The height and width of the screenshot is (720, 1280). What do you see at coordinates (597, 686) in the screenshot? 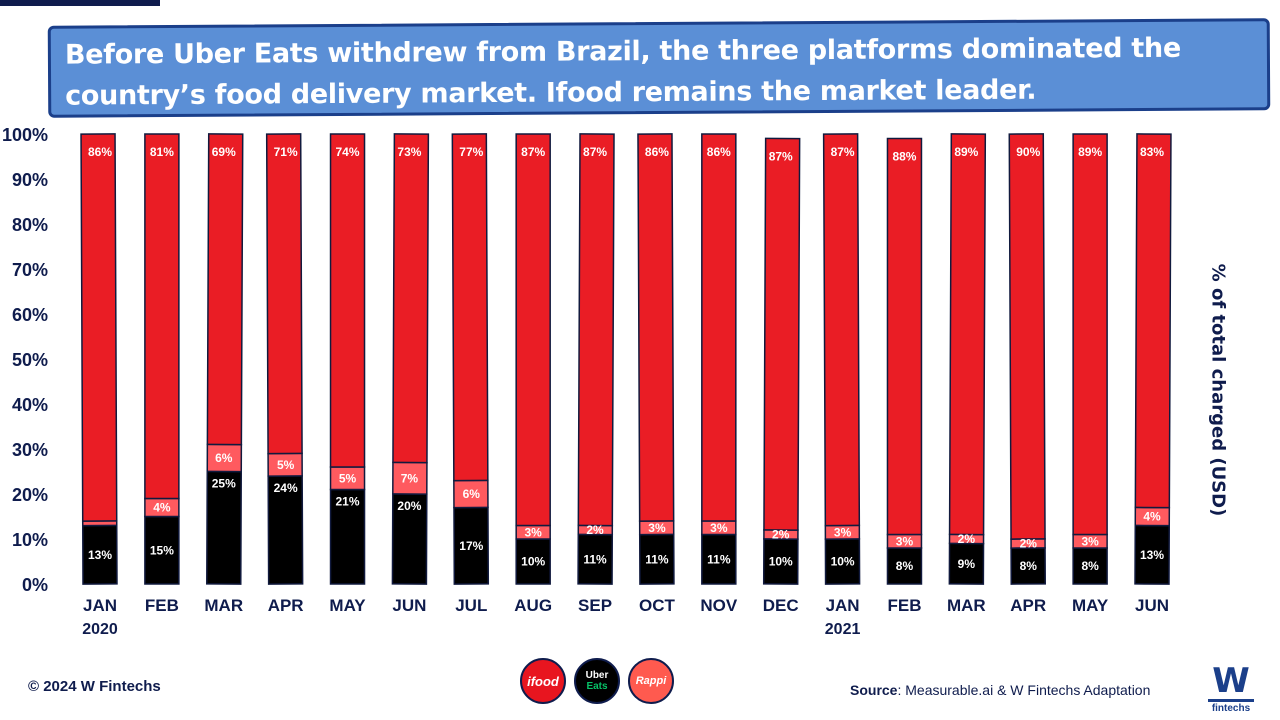
I see `eats-logo-text: Eats` at bounding box center [597, 686].